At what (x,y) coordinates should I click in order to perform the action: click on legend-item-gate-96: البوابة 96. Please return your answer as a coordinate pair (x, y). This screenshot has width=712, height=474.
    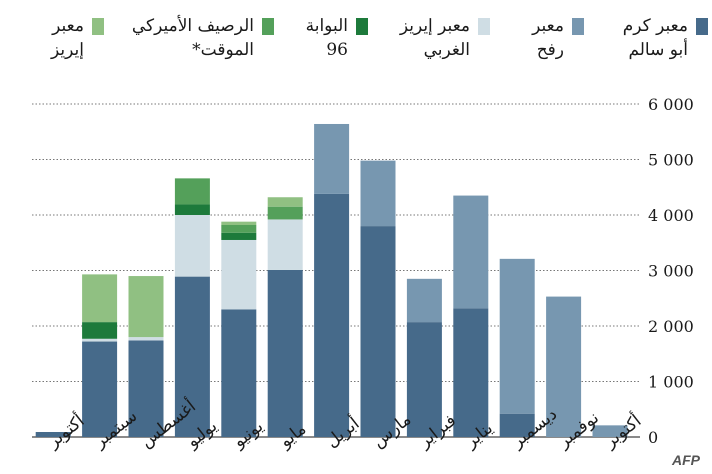
    Looking at the image, I should click on (337, 38).